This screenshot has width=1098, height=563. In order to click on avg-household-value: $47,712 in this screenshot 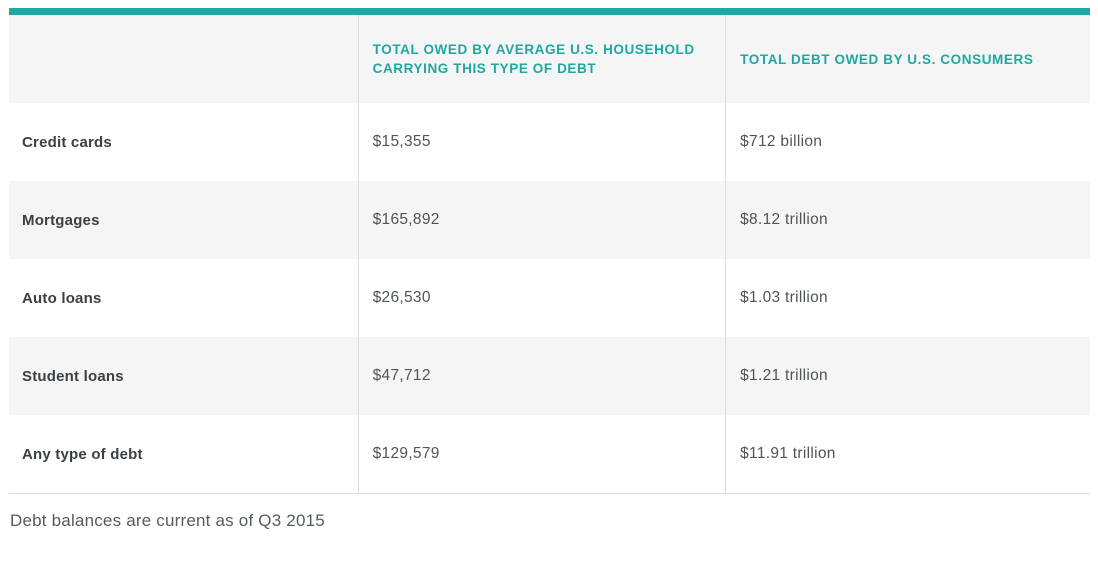, I will do `click(401, 375)`.